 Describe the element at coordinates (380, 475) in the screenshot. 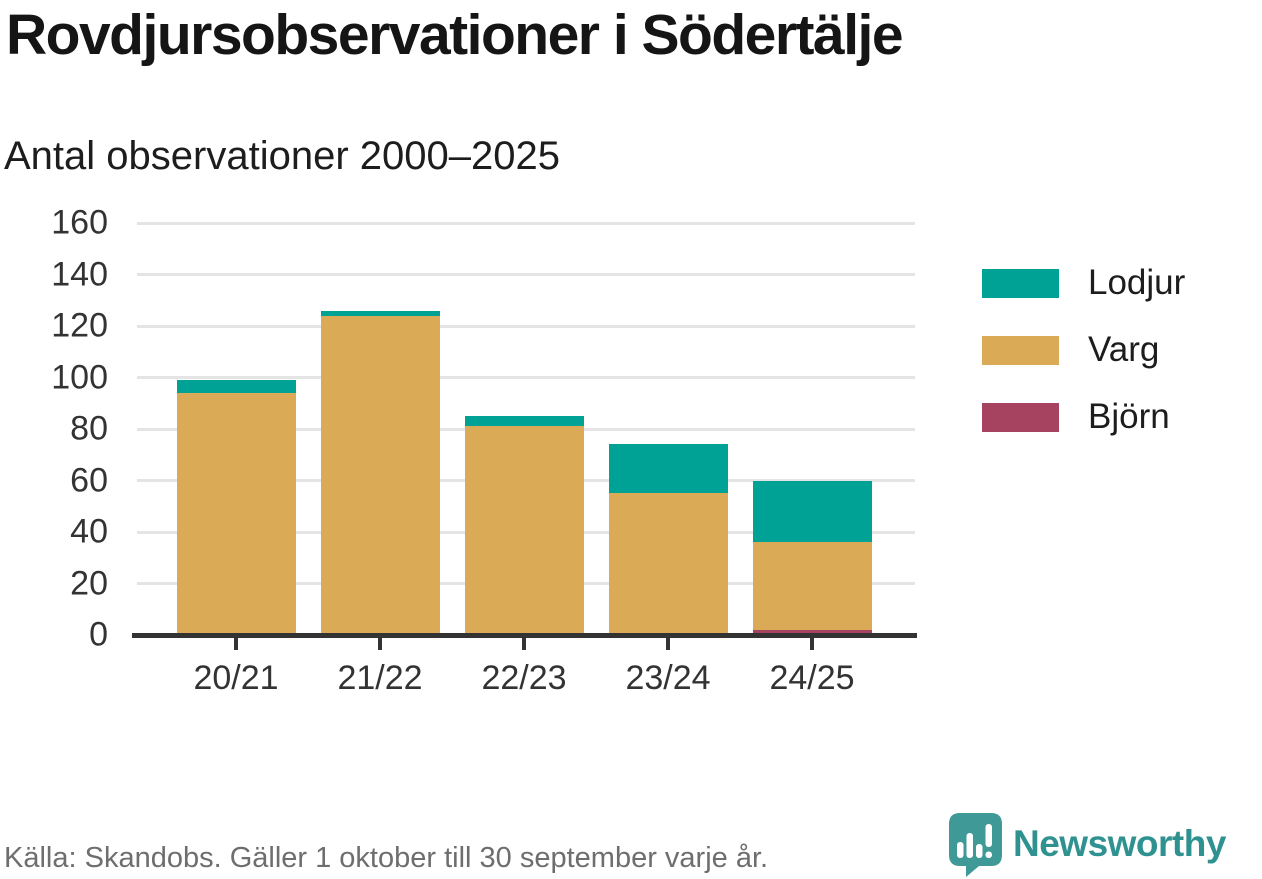

I see `bar-21-22-varg` at that location.